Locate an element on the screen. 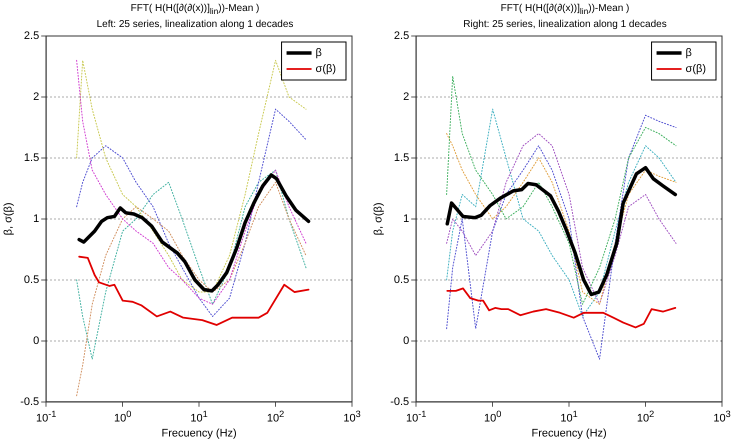 This screenshot has width=740, height=445. chart-subtitle: Left: 25 series, linealization along 1 decades is located at coordinates (195, 24).